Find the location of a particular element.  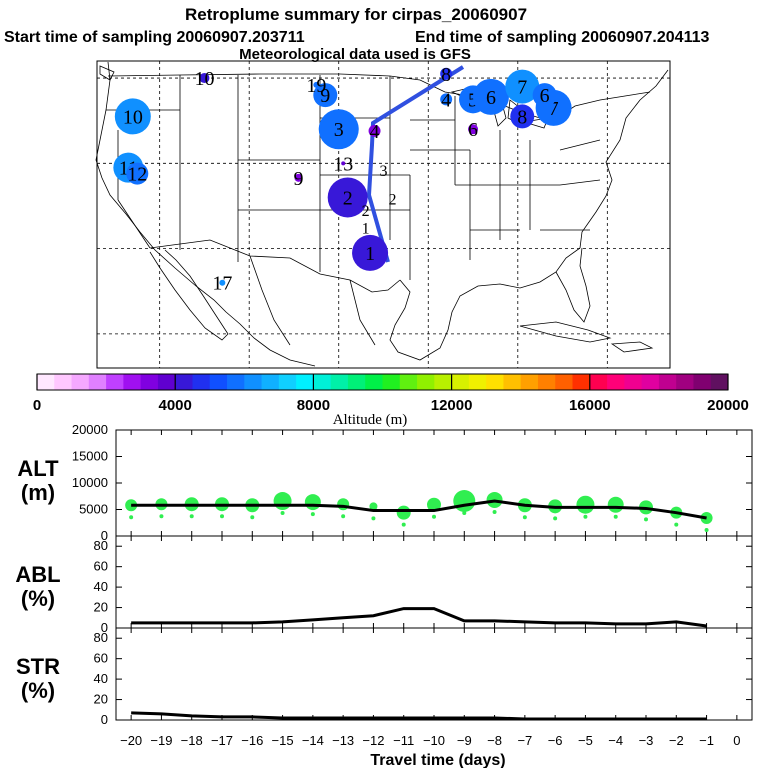

y-tick-label: 80 is located at coordinates (101, 545).